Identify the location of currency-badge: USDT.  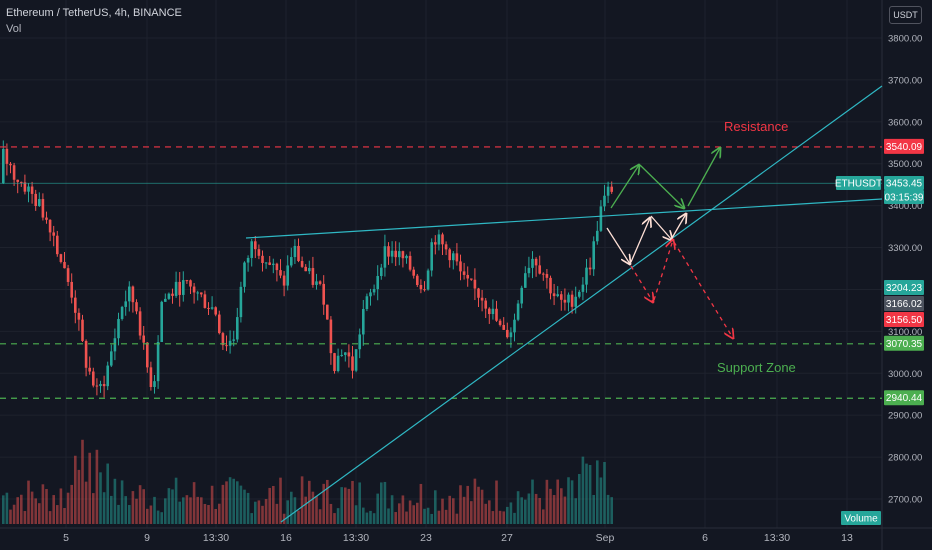
(905, 15).